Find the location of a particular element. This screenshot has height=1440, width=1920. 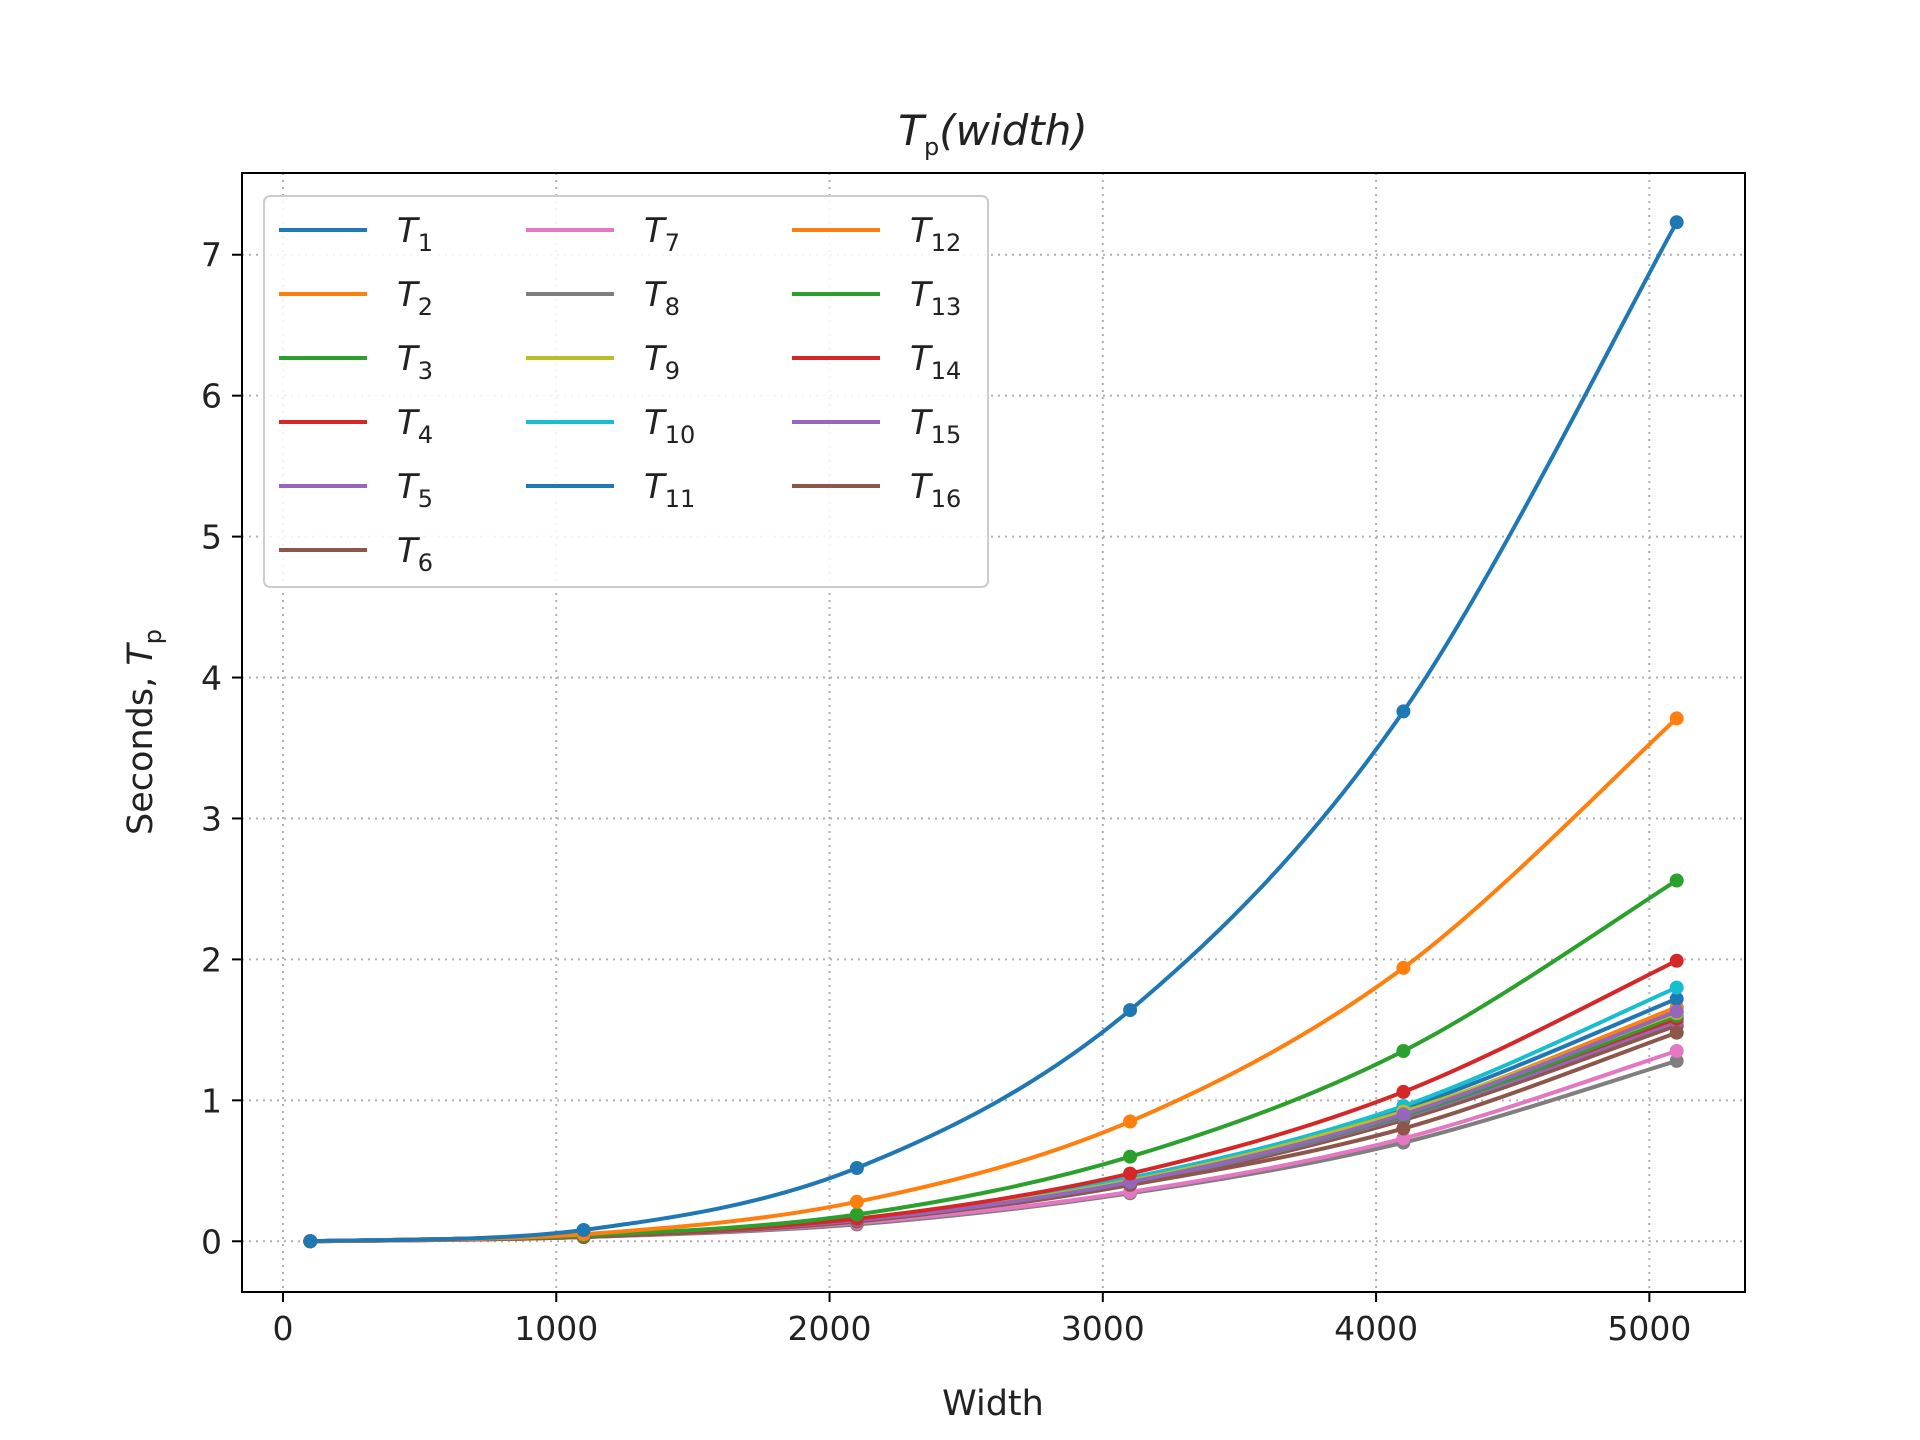

legend-label: T3 is located at coordinates (415, 362).